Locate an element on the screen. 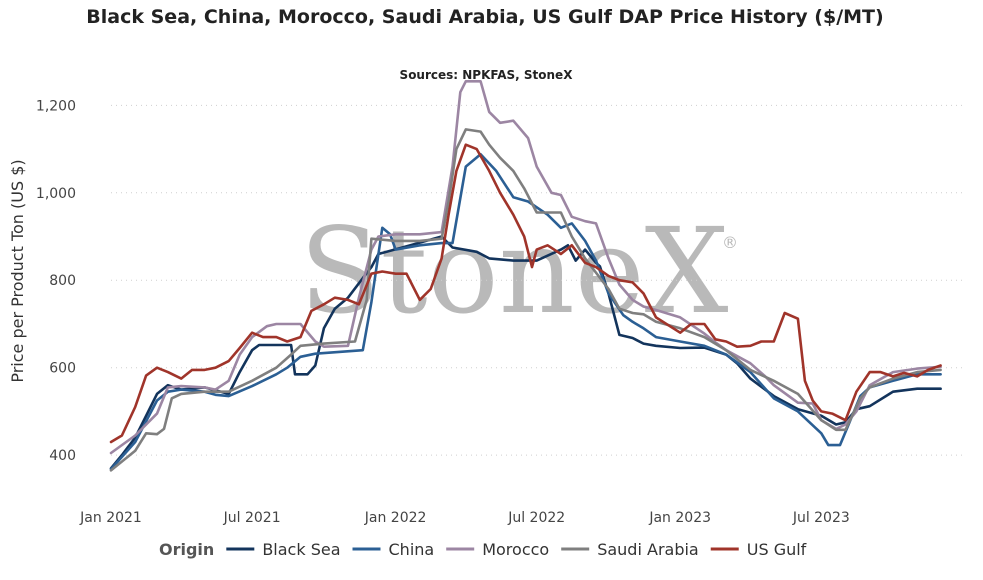 The height and width of the screenshot is (580, 983). x-tick-label: Jan 2021 is located at coordinates (110, 518).